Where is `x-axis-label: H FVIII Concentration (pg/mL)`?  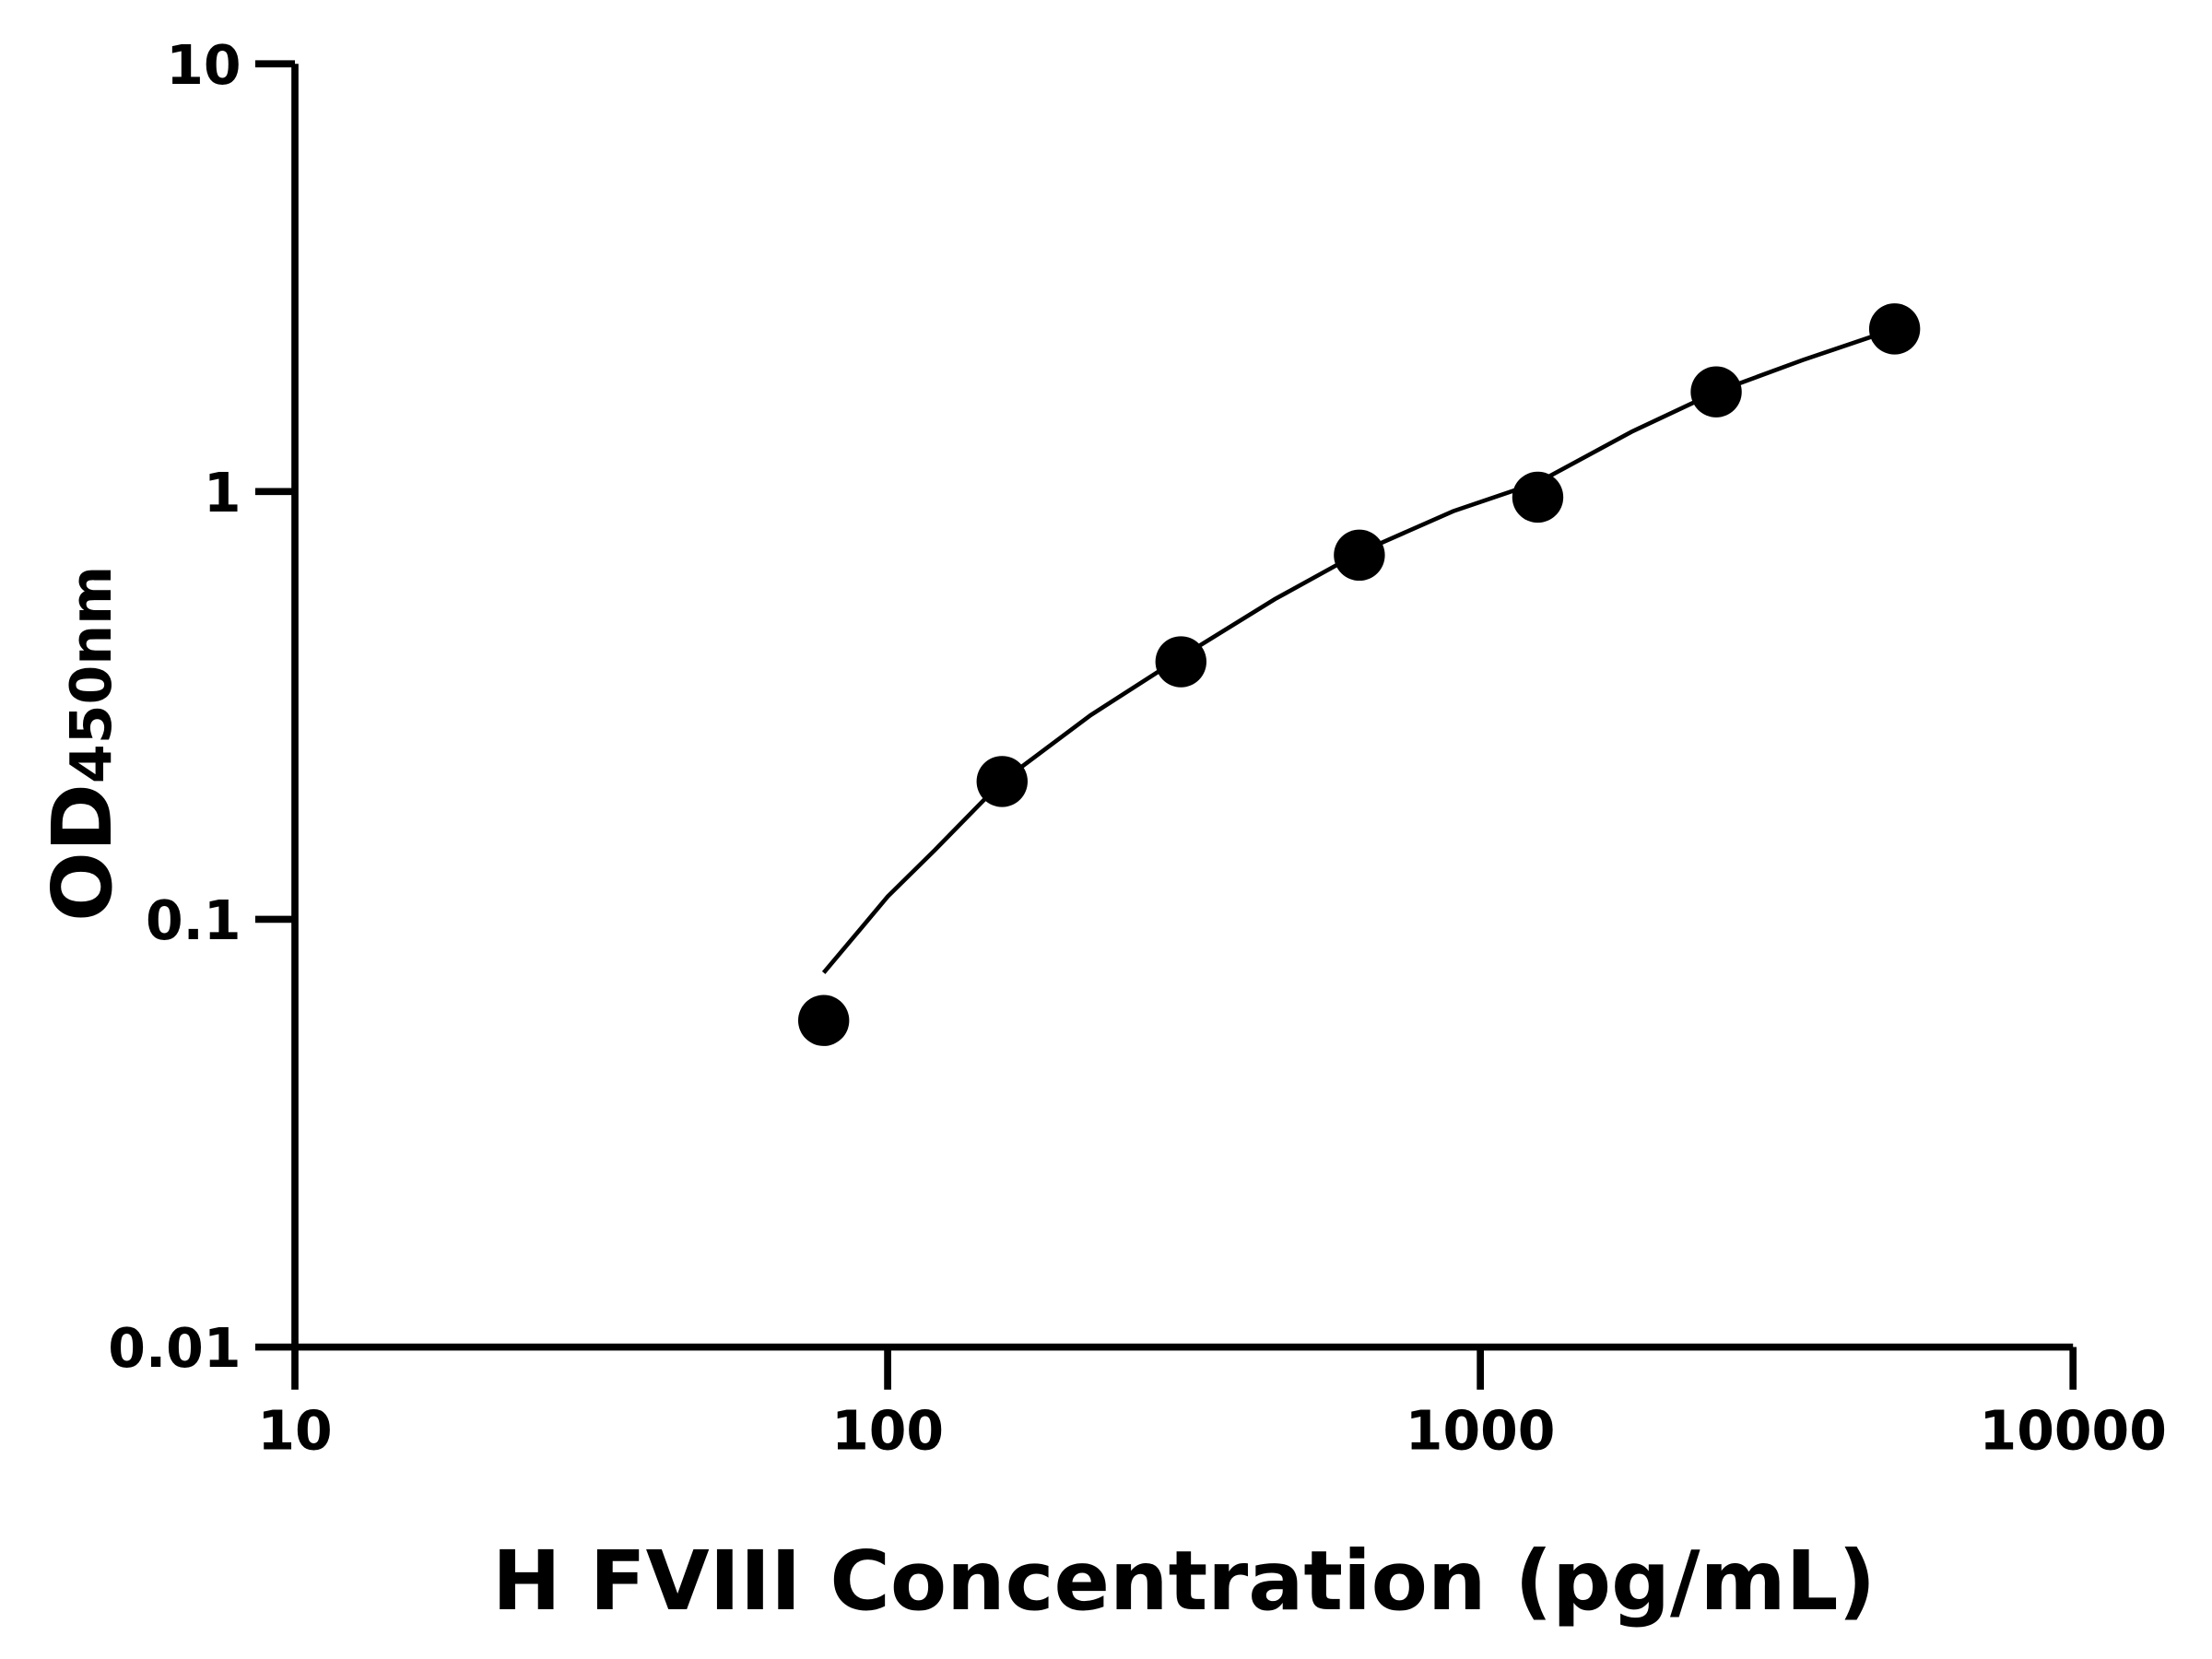
x-axis-label: H FVIII Concentration (pg/mL) is located at coordinates (1184, 1582).